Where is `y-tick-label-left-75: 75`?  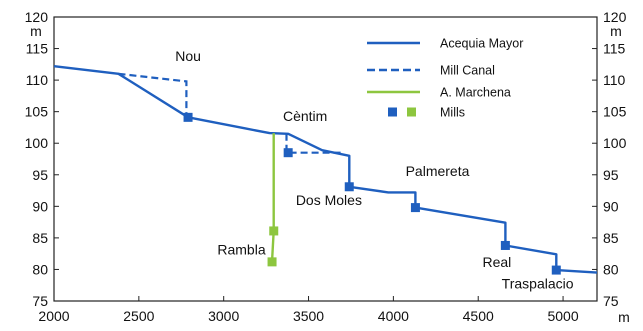 y-tick-label-left-75: 75 is located at coordinates (40, 301).